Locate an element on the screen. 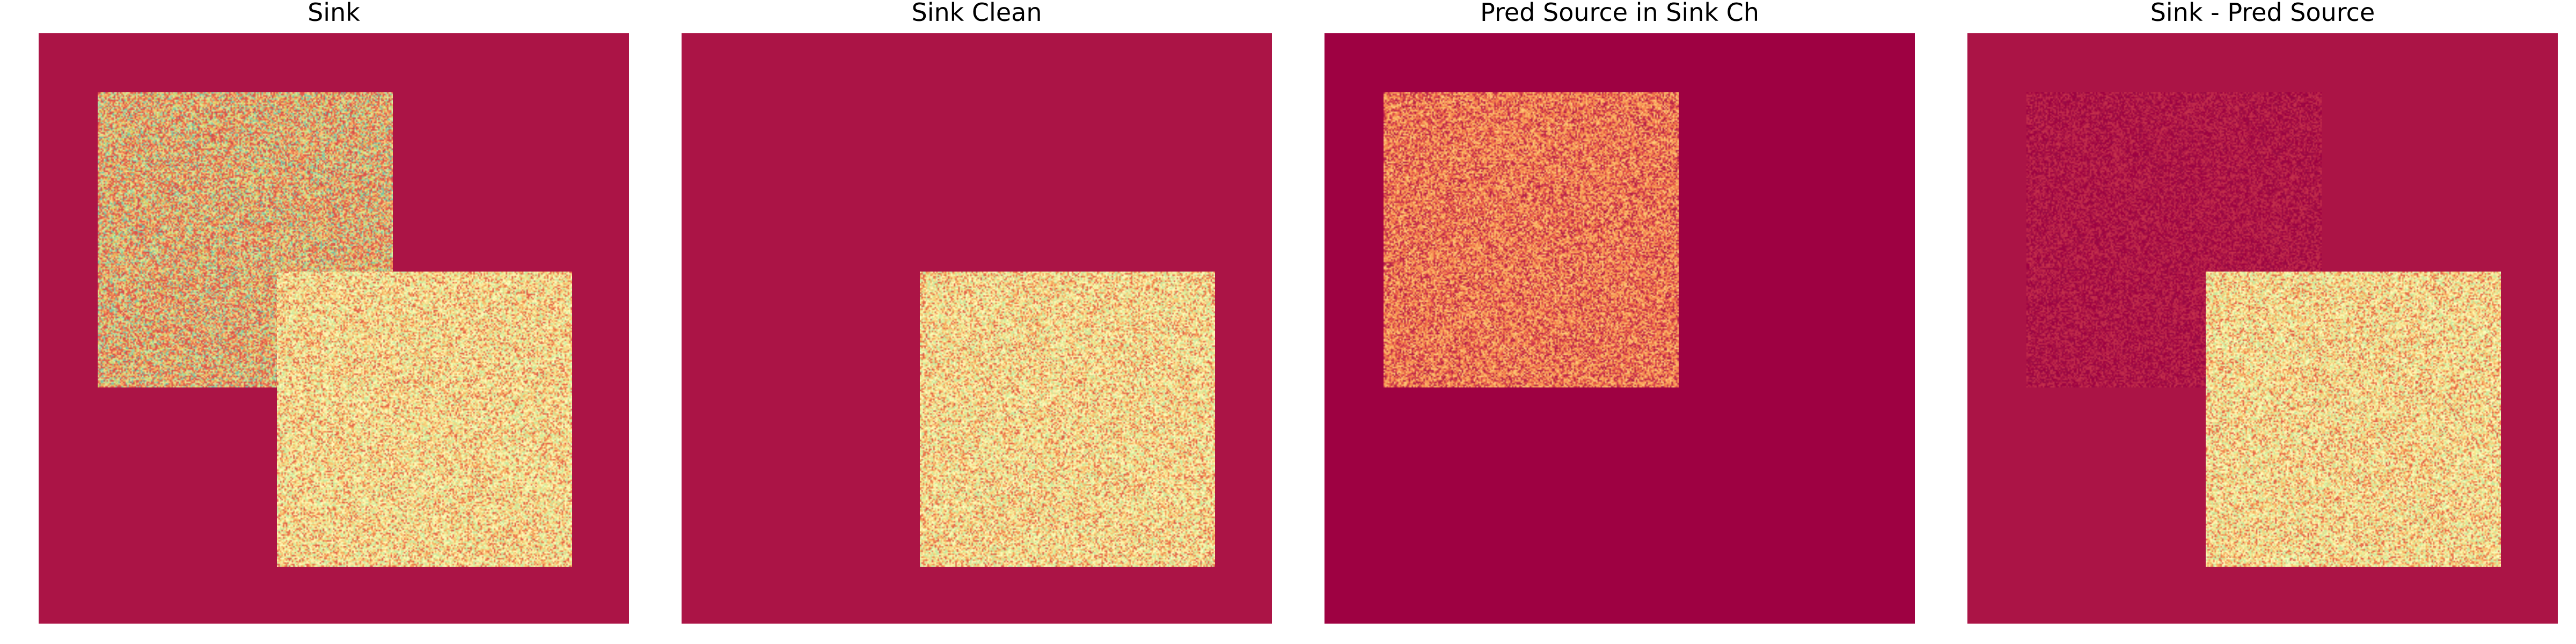 The width and height of the screenshot is (2576, 644). panel-title: Sink - Pred Source is located at coordinates (2262, 13).